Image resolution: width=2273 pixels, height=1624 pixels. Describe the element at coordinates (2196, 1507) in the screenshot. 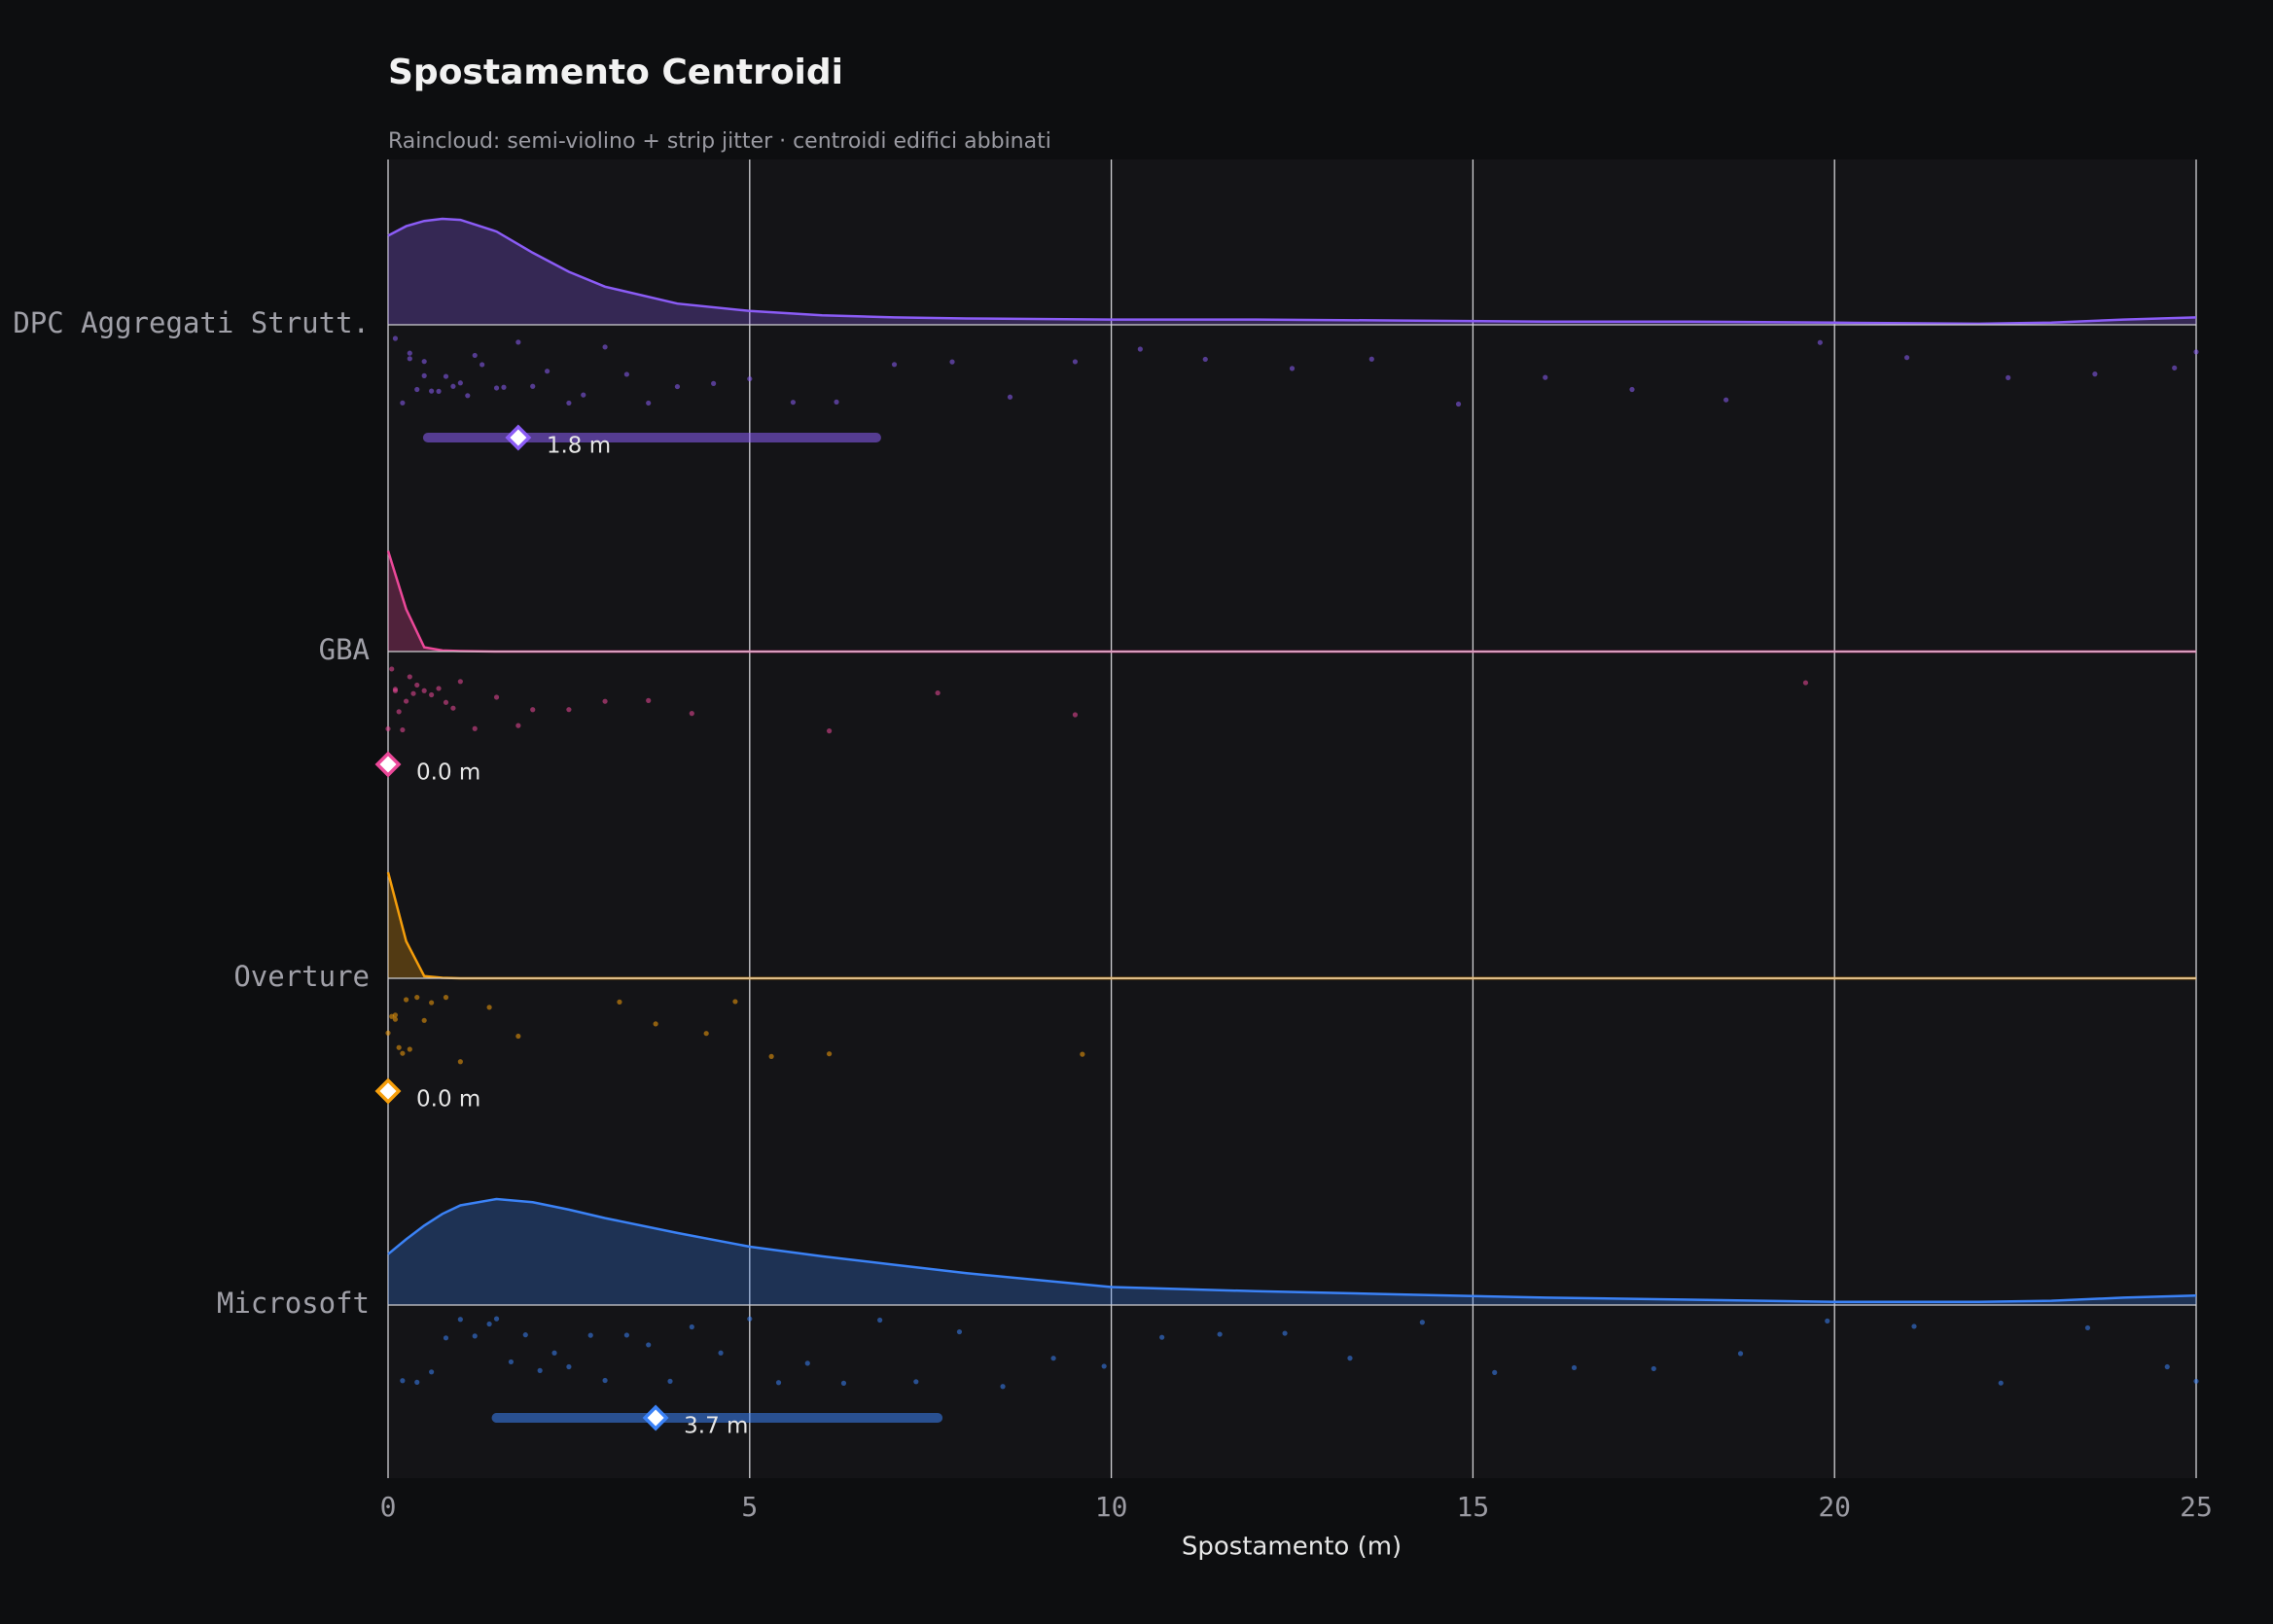

I see `x-tick-label: 25` at that location.